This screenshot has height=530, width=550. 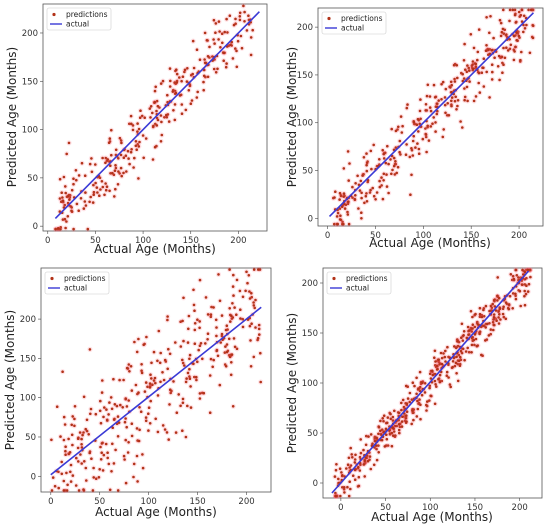 What do you see at coordinates (312, 434) in the screenshot?
I see `y-tick-label: 50` at bounding box center [312, 434].